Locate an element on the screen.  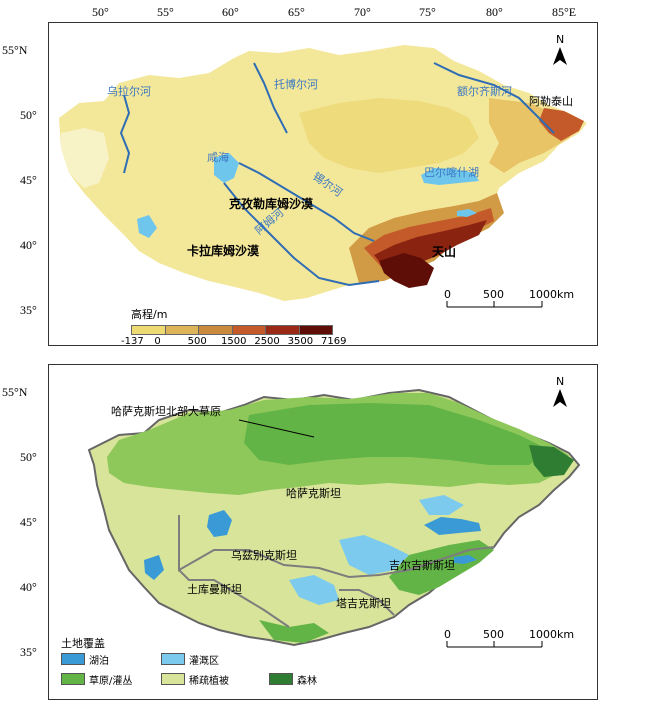
north-arrow-icon-2: N is located at coordinates (560, 391).